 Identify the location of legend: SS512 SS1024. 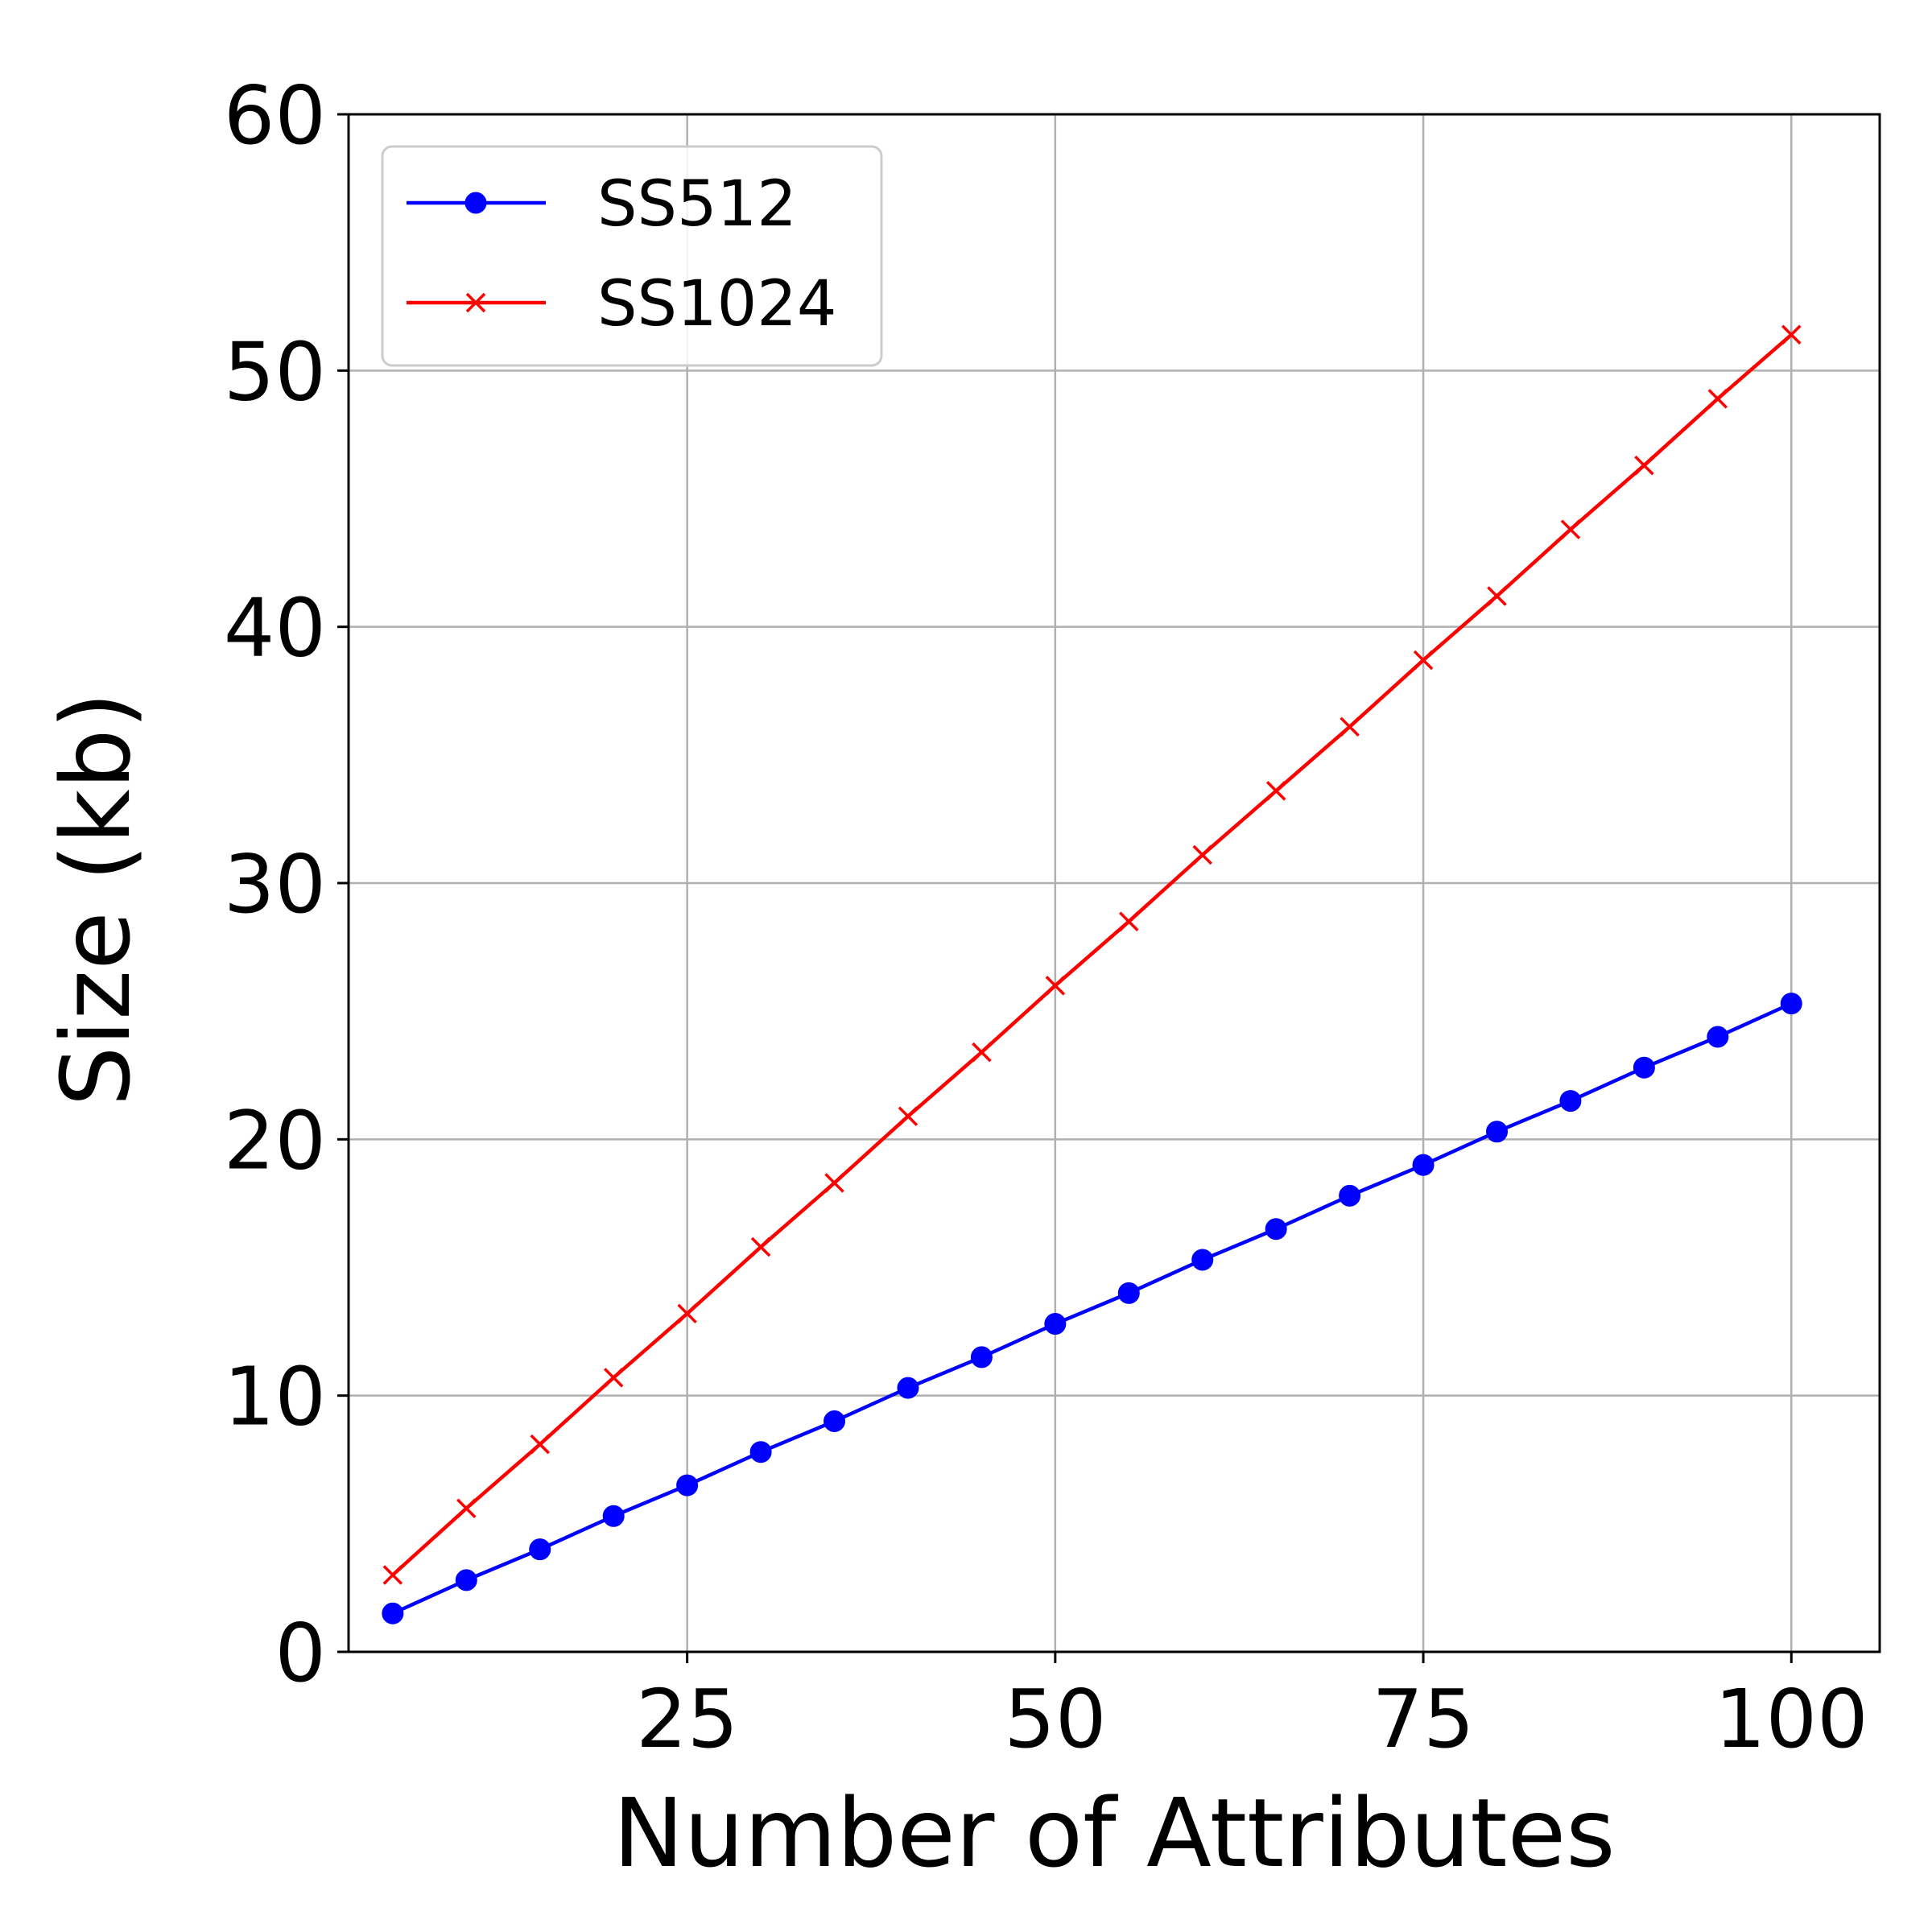
(632, 256).